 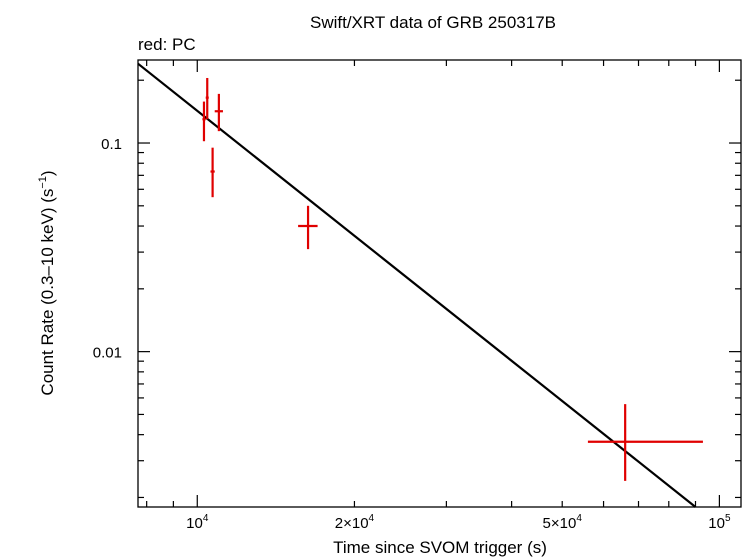 I want to click on y-tick-labels: 0.1 0.01, so click(x=107, y=249).